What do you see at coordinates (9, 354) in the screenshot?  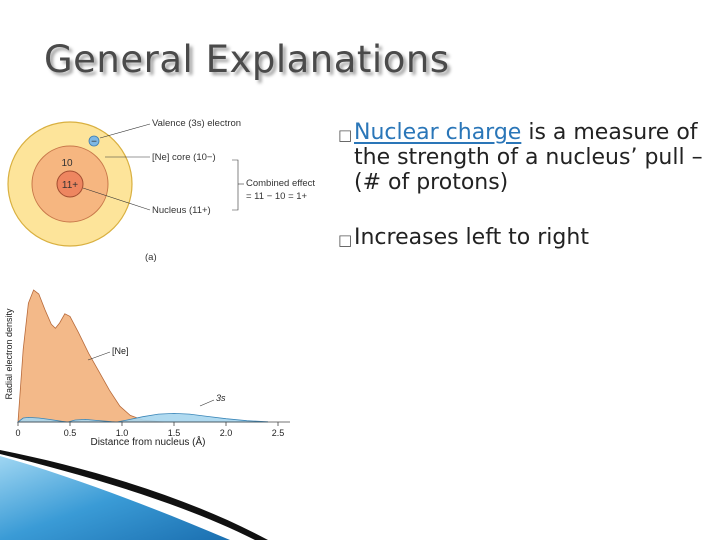 I see `y-axis-label: Radial electron density` at bounding box center [9, 354].